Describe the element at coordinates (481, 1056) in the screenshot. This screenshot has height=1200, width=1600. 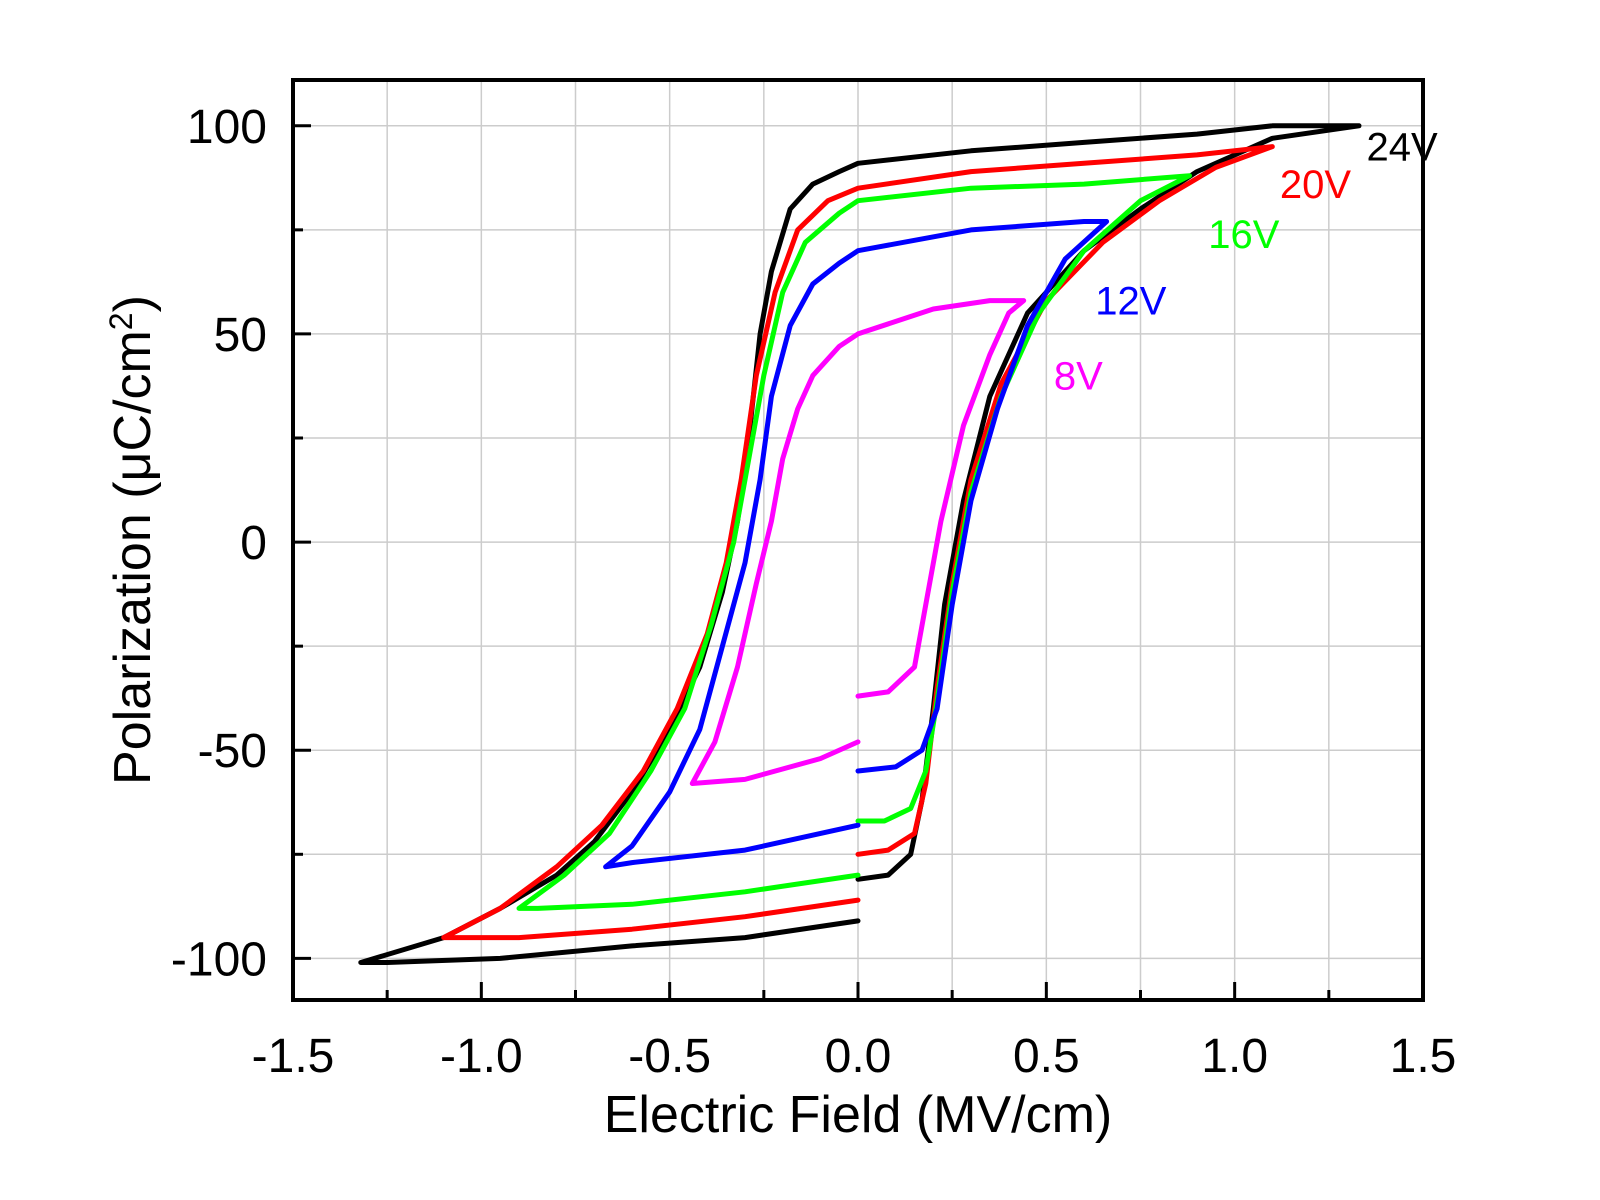
I see `x-tick-label: -1.0` at that location.